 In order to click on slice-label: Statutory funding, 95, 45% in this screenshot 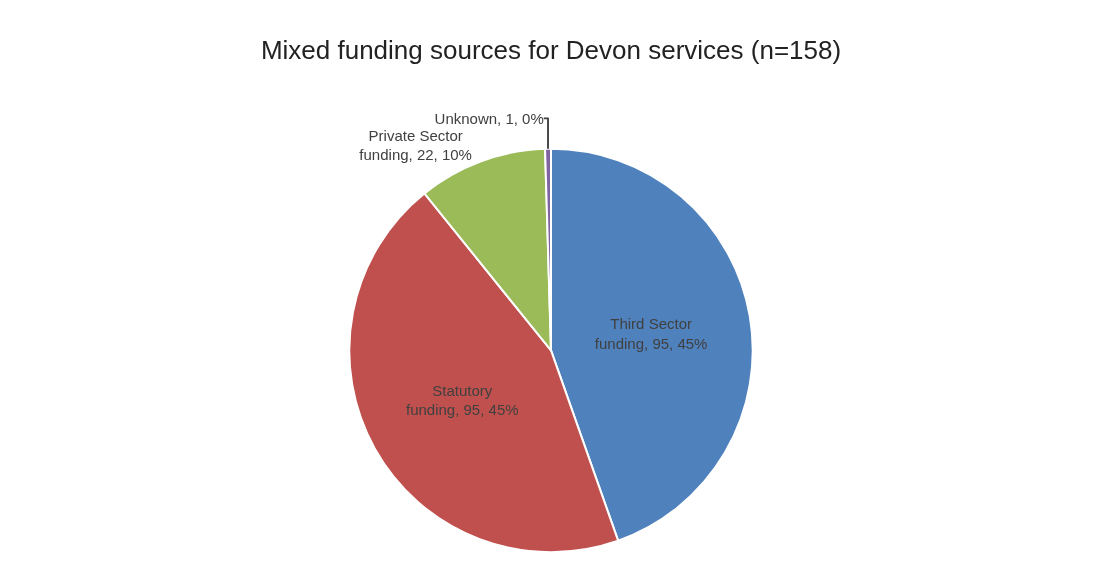, I will do `click(462, 400)`.